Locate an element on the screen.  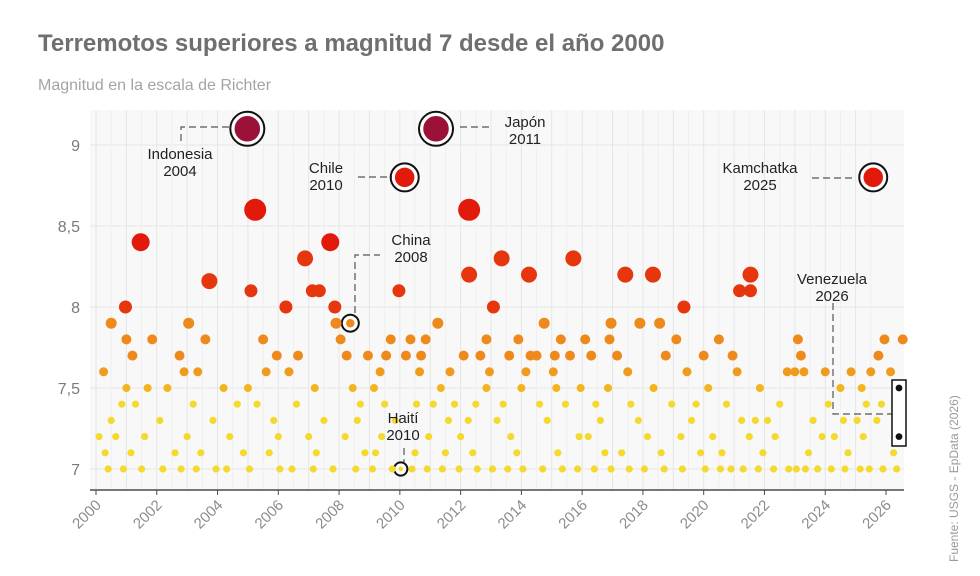
annotation-china: China is located at coordinates (411, 240).